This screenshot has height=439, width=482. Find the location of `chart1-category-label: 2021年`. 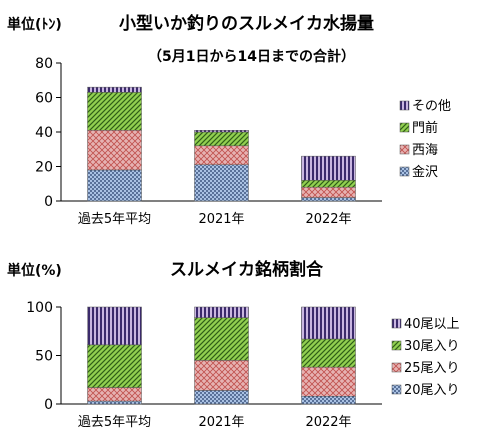

chart1-category-label: 2021年 is located at coordinates (221, 219).